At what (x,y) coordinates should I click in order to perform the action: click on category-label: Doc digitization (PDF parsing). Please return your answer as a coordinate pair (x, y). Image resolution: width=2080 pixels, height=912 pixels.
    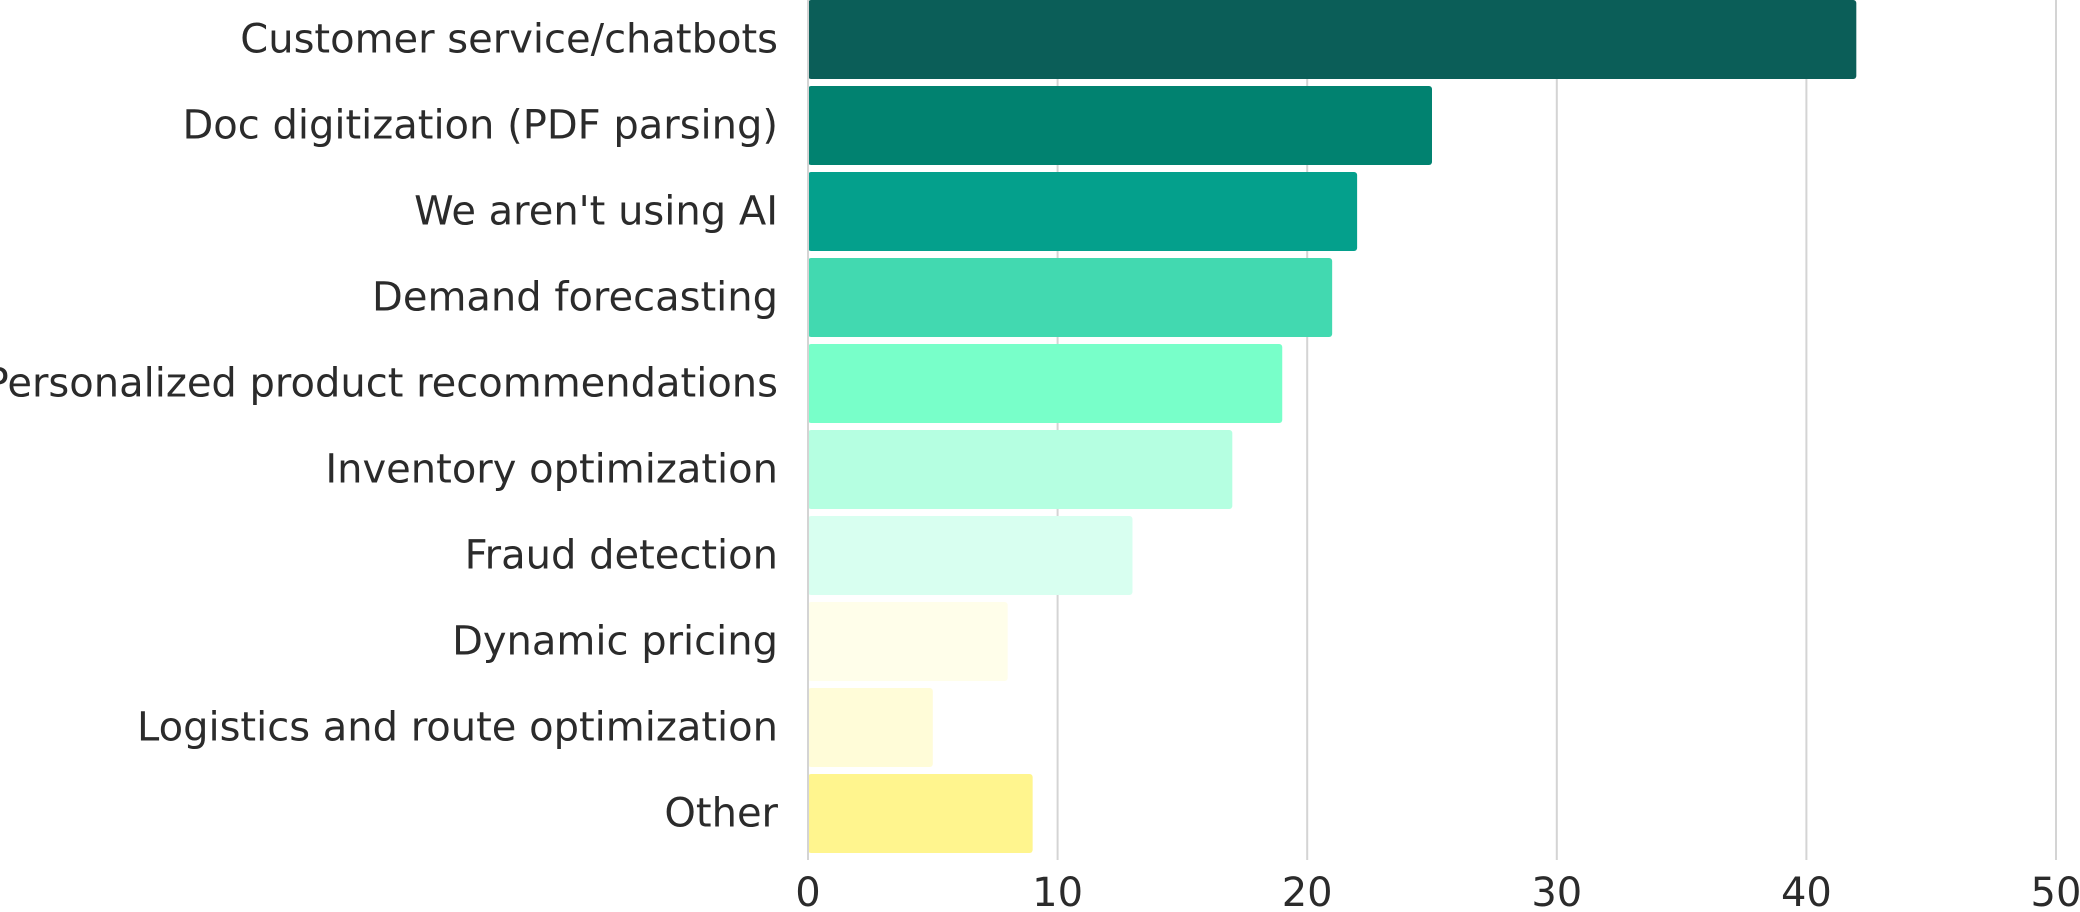
    Looking at the image, I should click on (480, 126).